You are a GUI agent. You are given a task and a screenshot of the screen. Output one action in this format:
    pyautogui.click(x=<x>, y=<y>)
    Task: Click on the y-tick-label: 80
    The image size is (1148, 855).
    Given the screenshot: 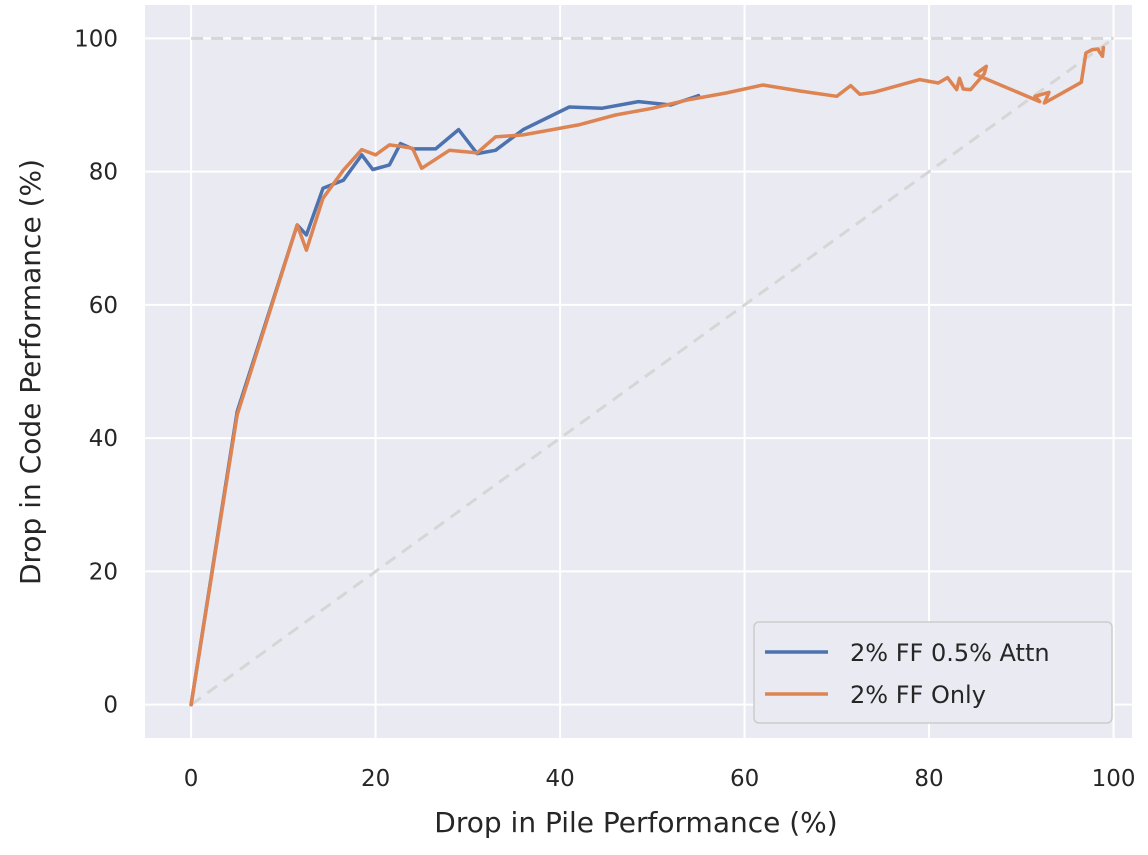 What is the action you would take?
    pyautogui.click(x=103, y=173)
    